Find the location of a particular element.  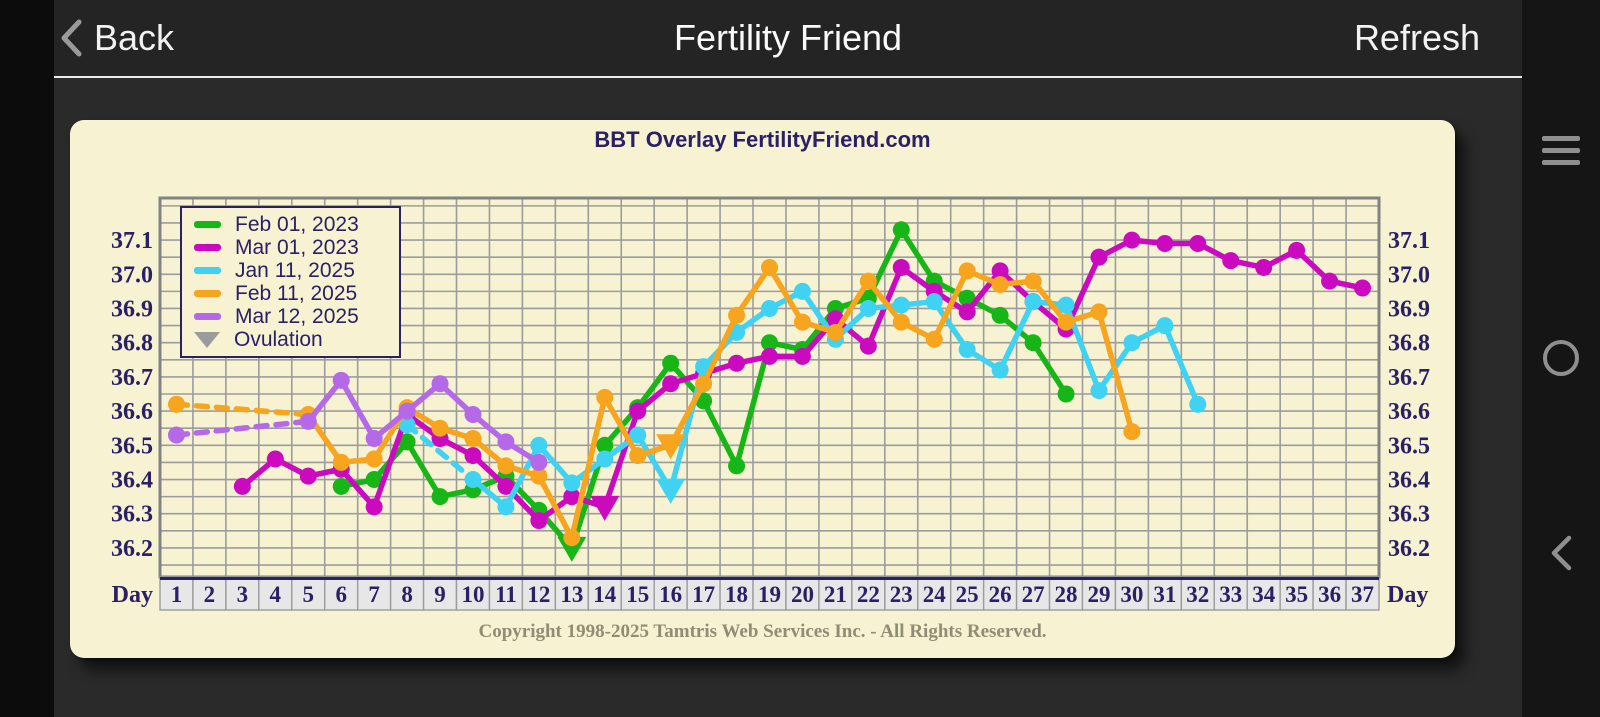

legend-item: Mar 12, 2025 is located at coordinates (296, 316).